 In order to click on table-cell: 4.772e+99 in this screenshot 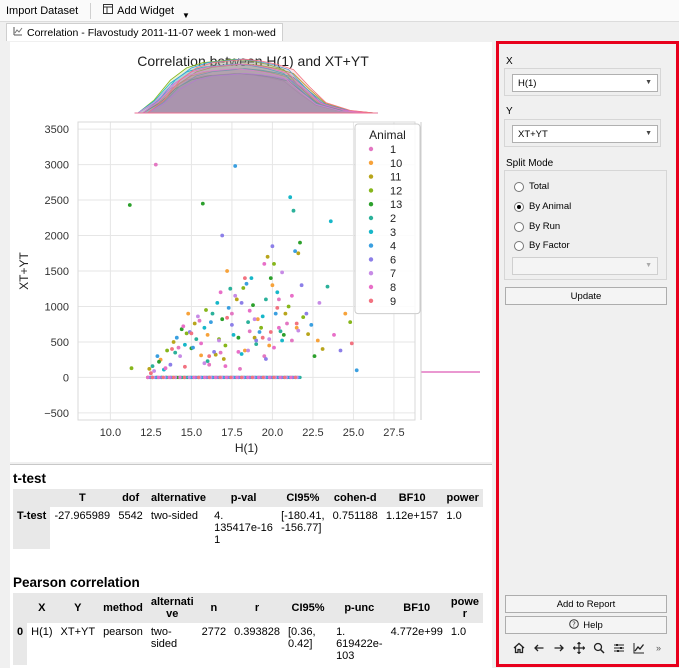, I will do `click(416, 644)`.